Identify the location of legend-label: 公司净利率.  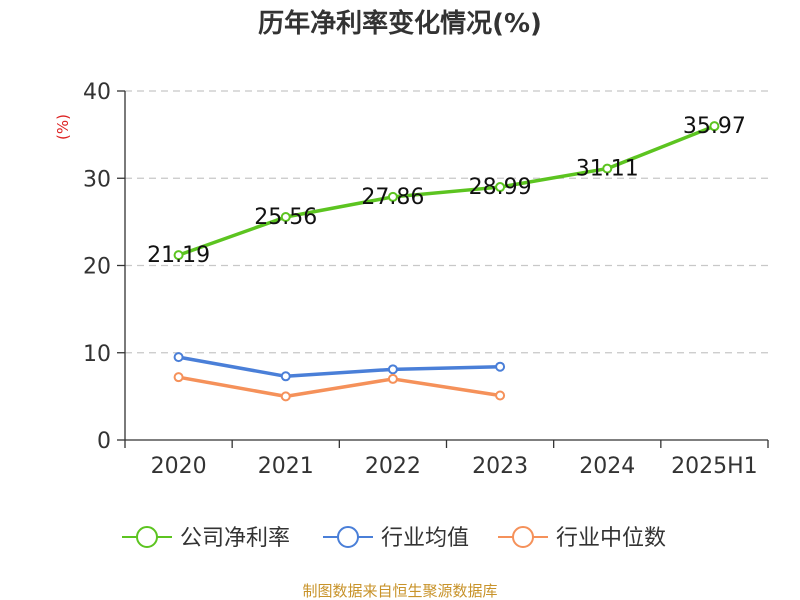
(235, 538).